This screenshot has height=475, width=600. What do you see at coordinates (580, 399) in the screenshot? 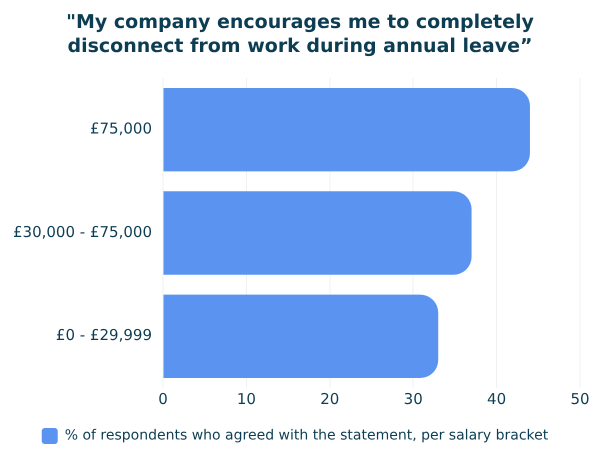
I see `x-tick-label: 50` at bounding box center [580, 399].